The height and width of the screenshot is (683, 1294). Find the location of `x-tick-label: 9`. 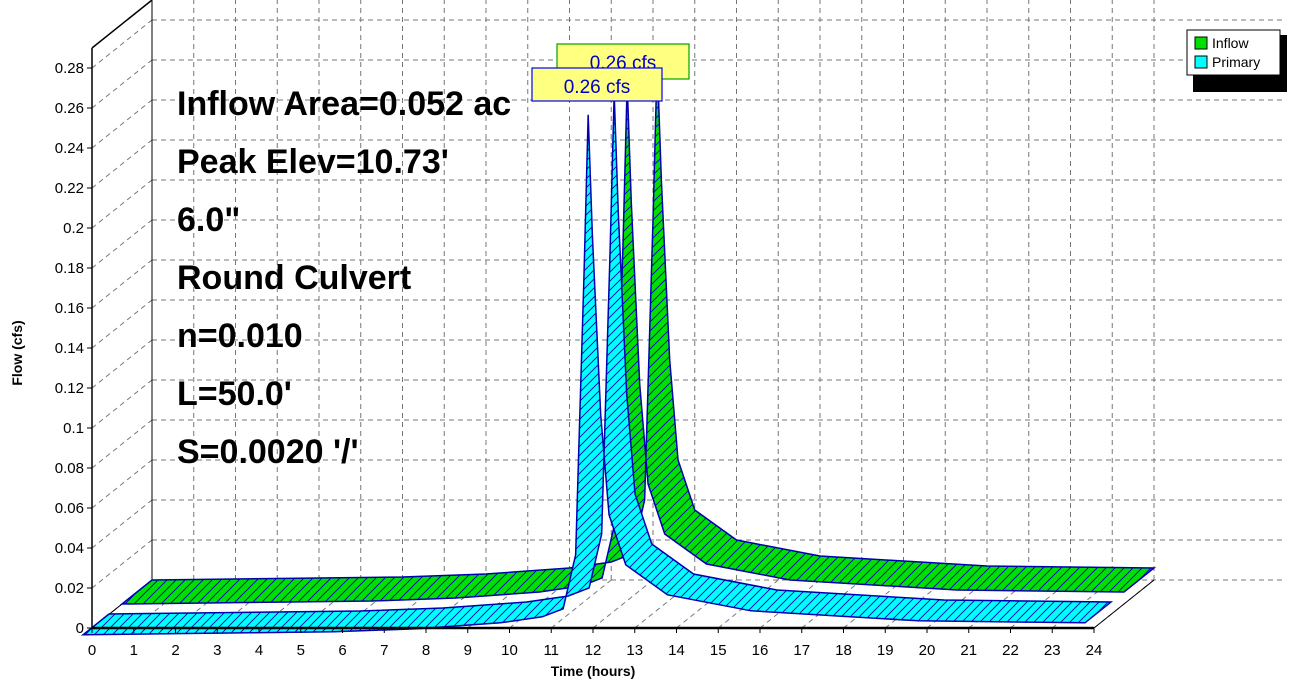

x-tick-label: 9 is located at coordinates (468, 650).